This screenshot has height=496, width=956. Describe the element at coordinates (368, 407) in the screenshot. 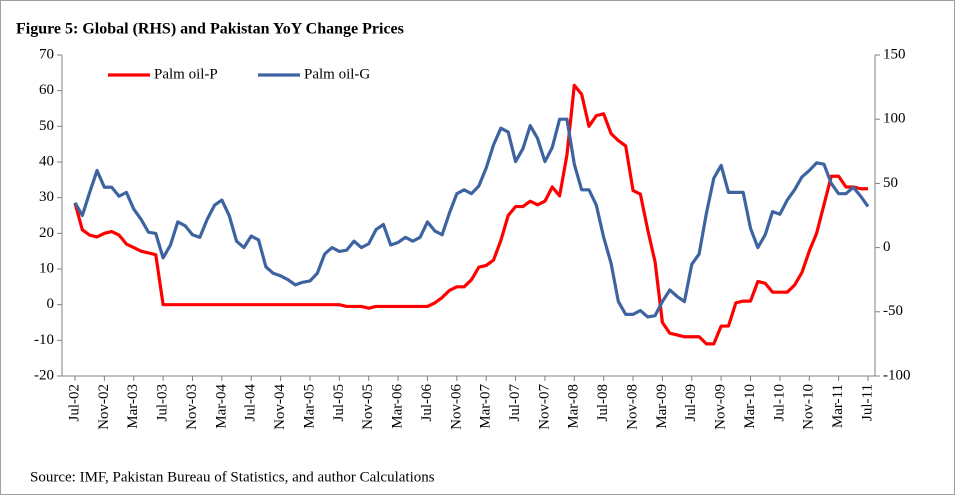

I see `x-tick-label: Nov-05` at that location.